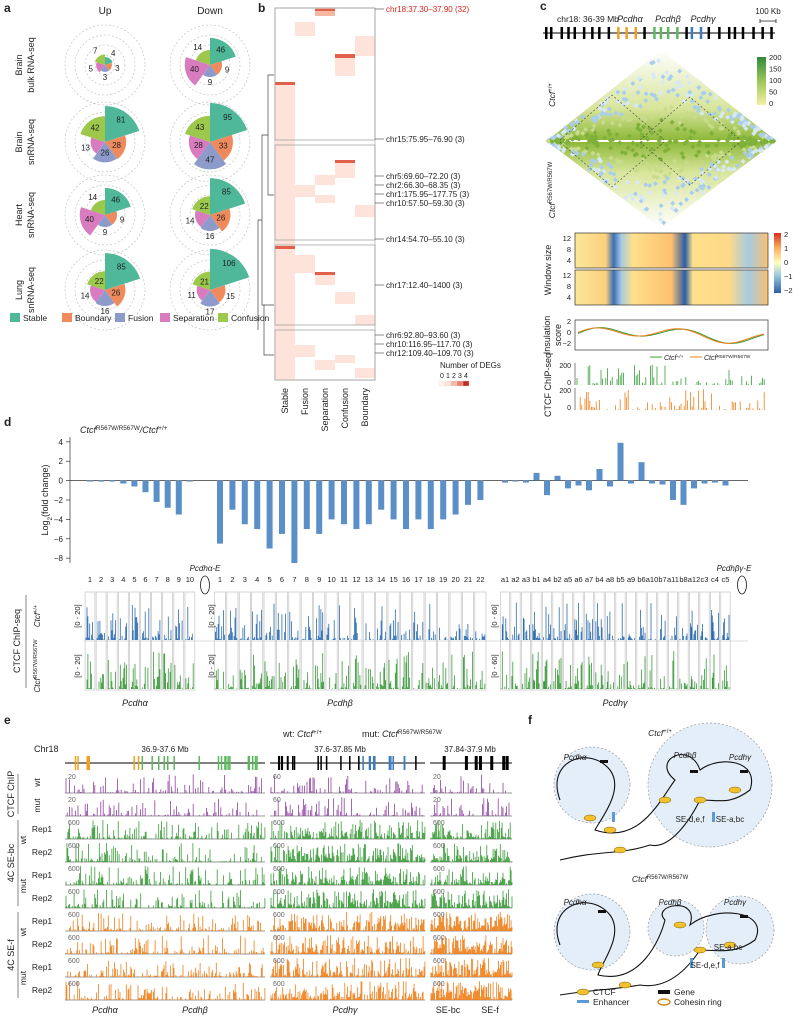 The width and height of the screenshot is (793, 1019). I want to click on colorbar-tick: 1, so click(786, 248).